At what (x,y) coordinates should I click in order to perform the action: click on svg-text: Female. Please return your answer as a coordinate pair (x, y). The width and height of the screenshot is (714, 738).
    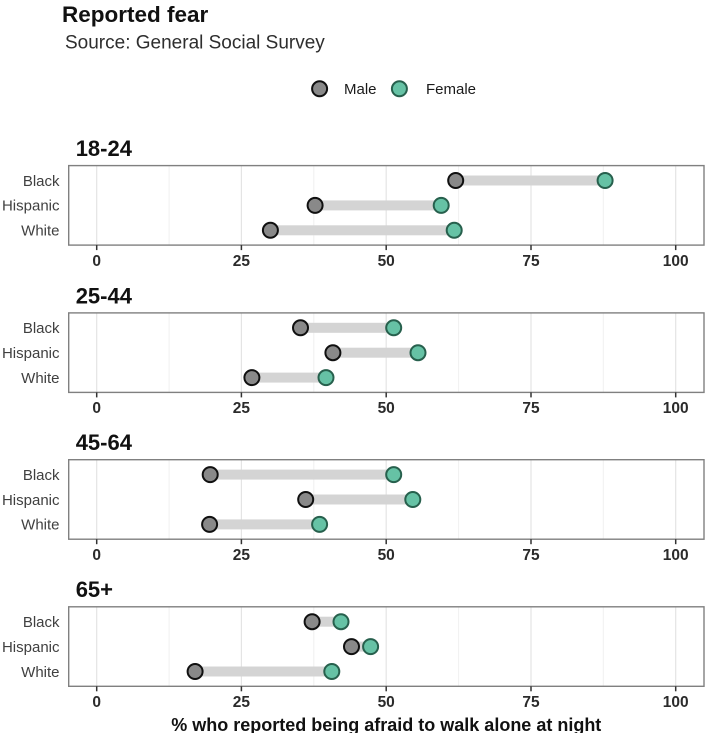
    Looking at the image, I should click on (451, 89).